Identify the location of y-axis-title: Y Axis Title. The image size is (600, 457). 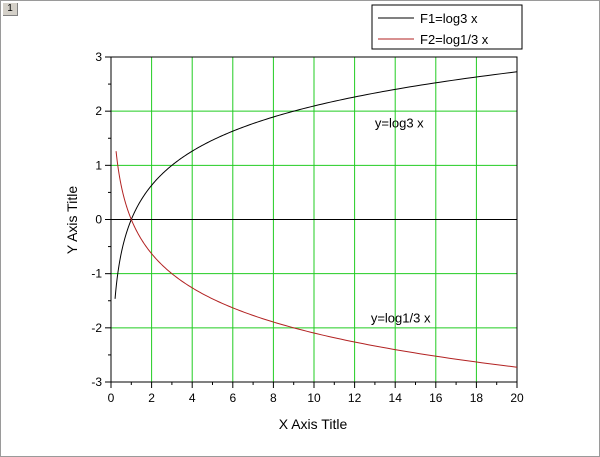
(72, 220).